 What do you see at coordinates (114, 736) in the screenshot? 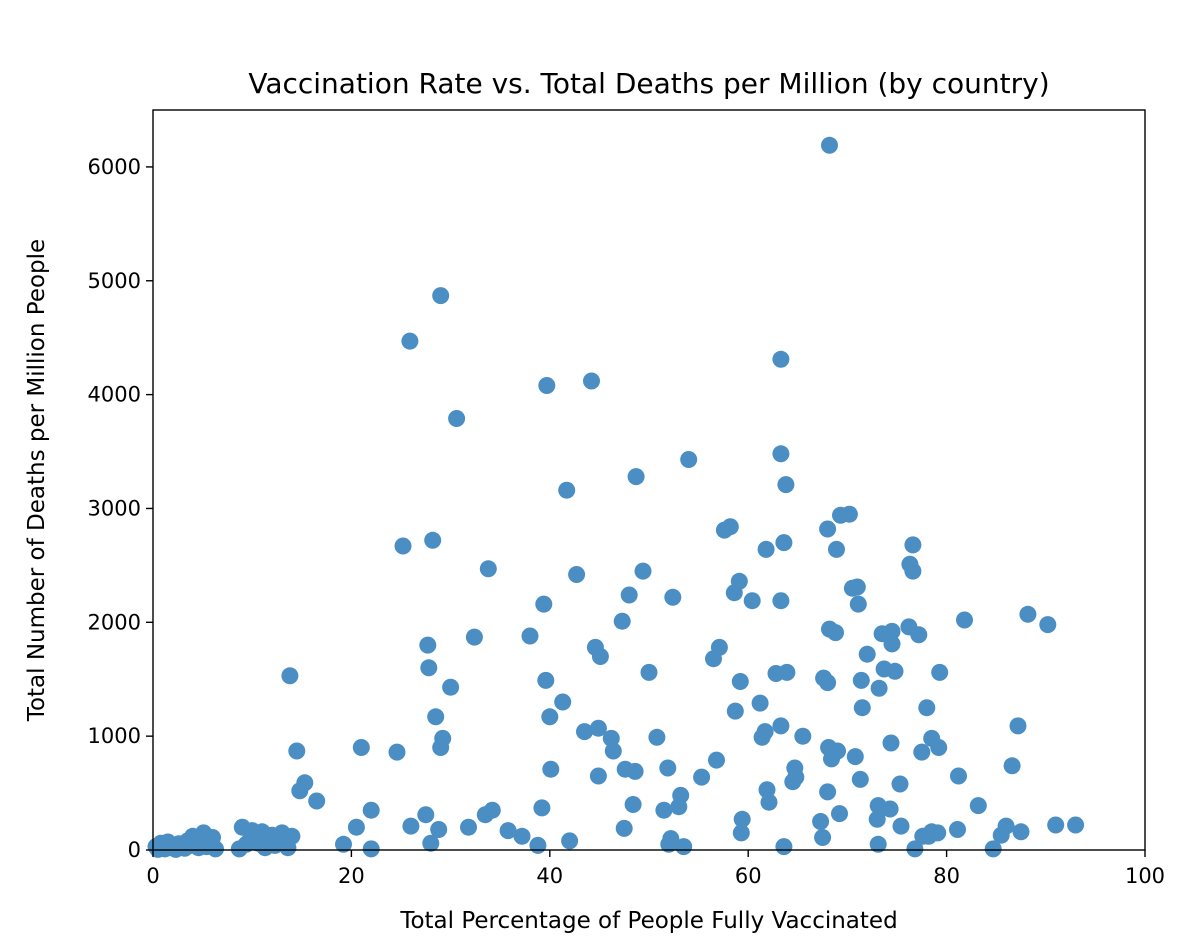
I see `y-tick-label: 1000` at bounding box center [114, 736].